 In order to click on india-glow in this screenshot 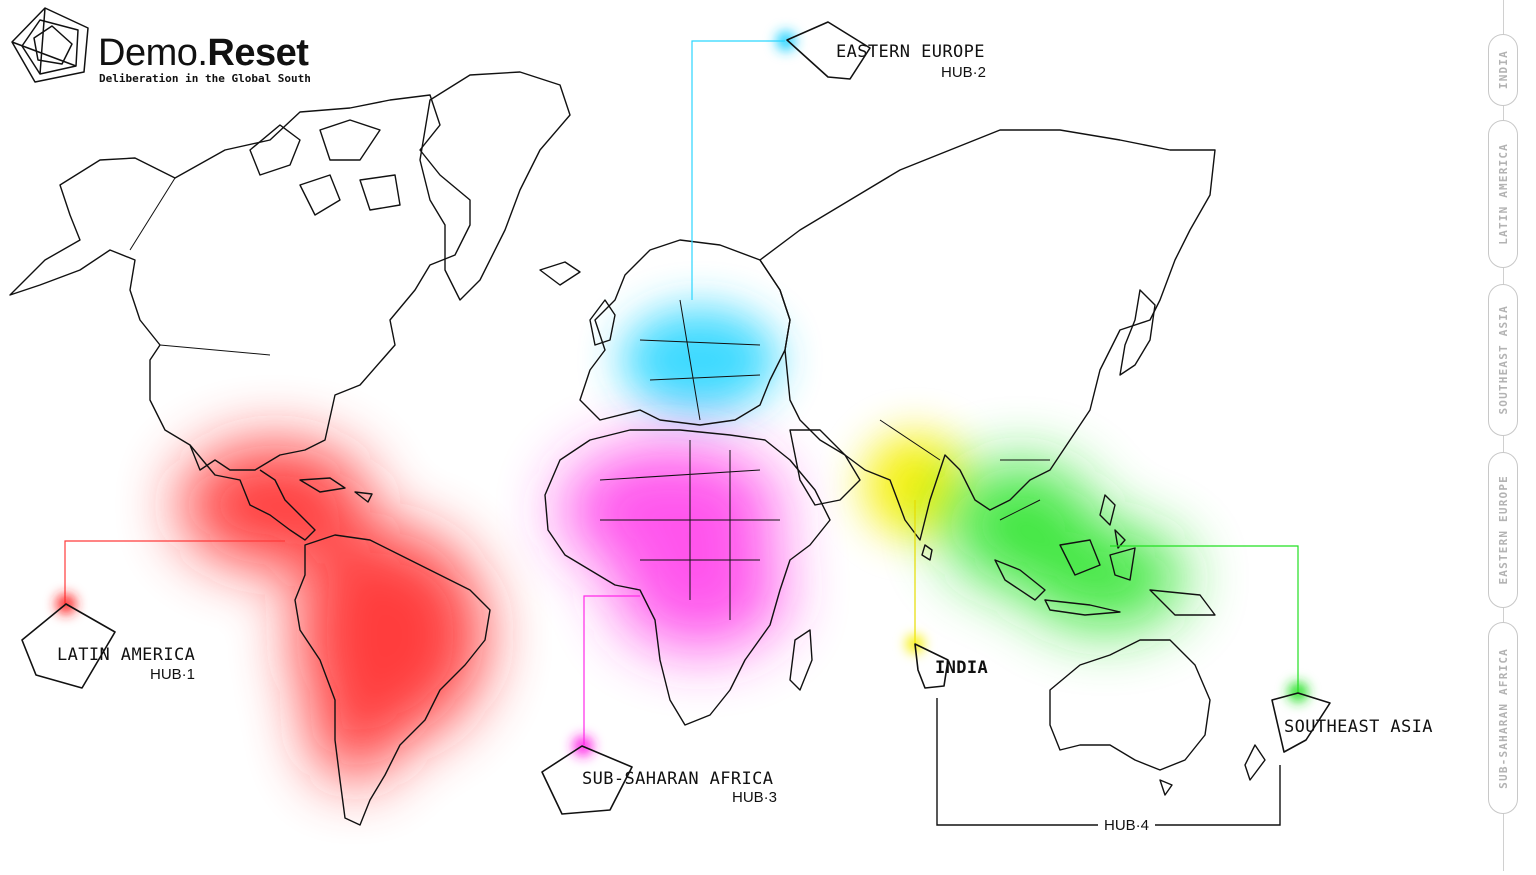, I will do `click(915, 485)`.